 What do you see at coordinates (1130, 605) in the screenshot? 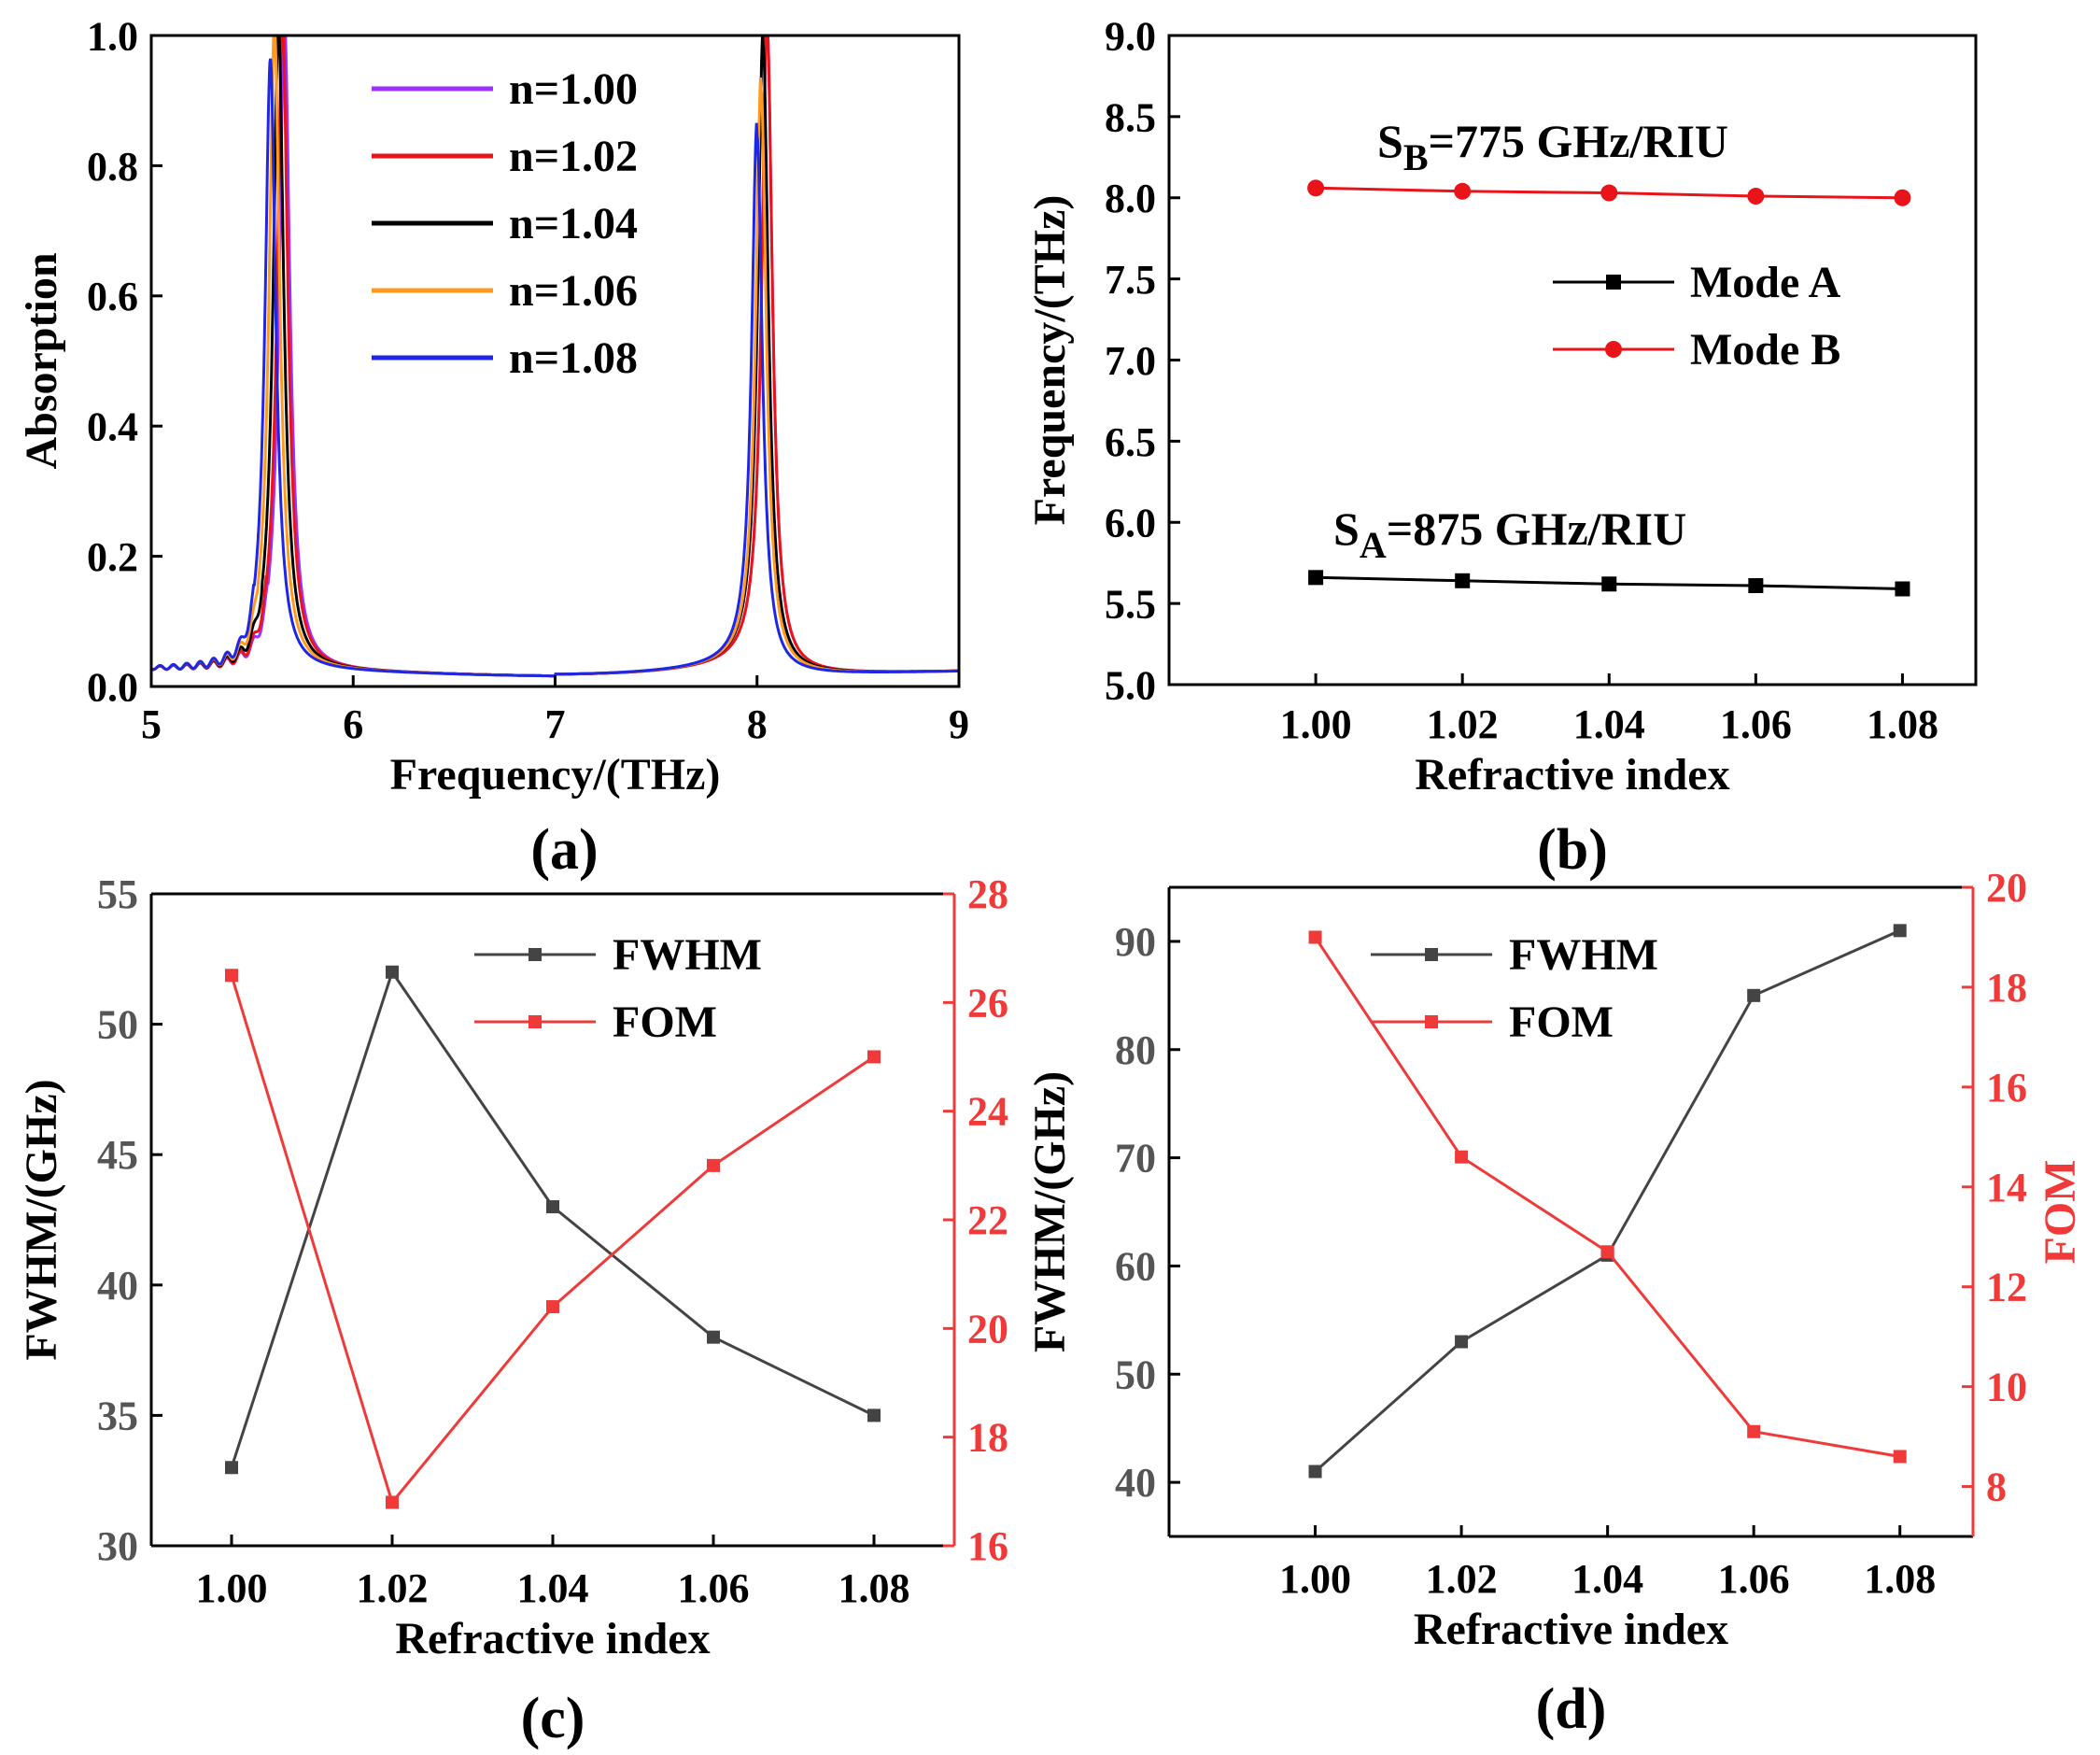
I see `y-tick-label: 5.5` at bounding box center [1130, 605].